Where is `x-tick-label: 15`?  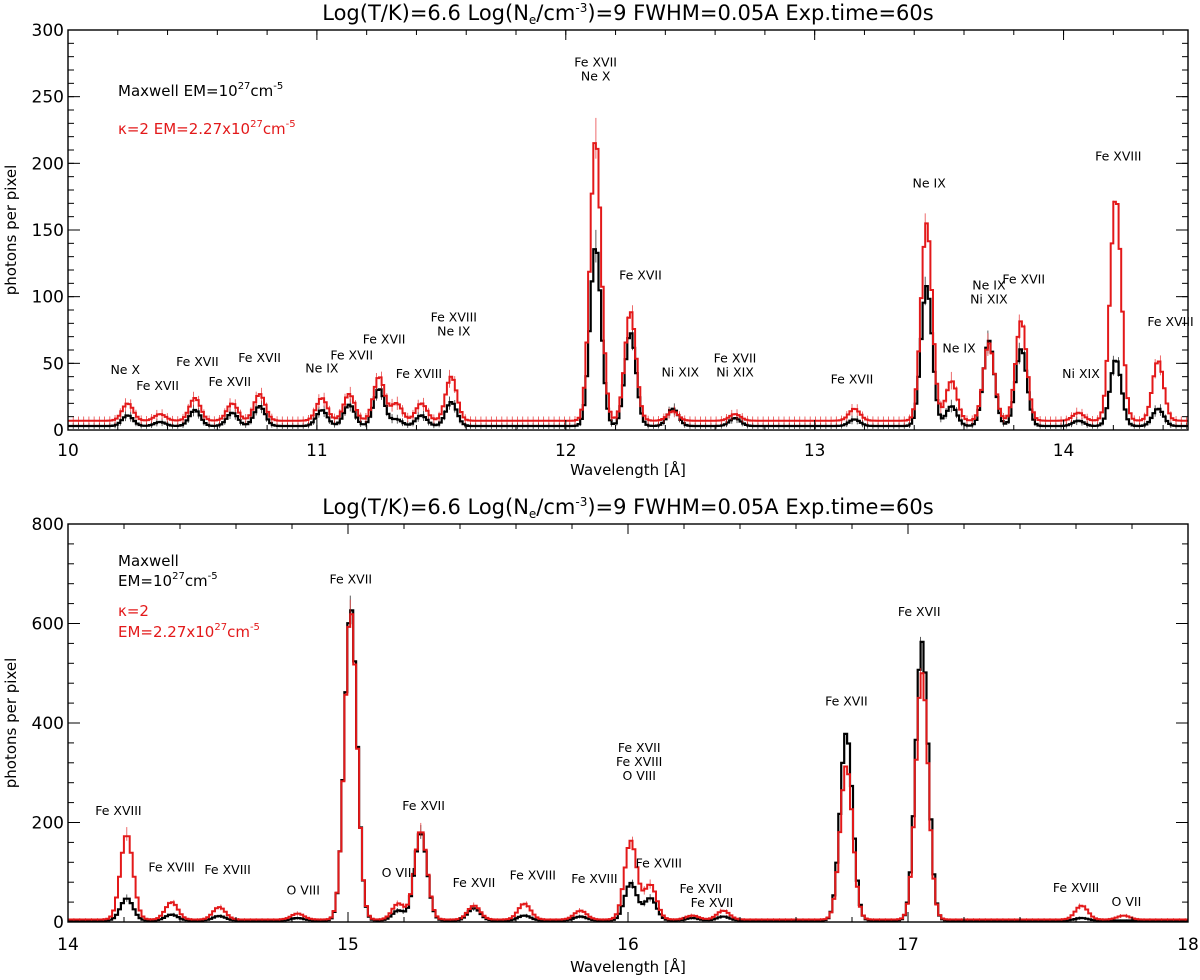 x-tick-label: 15 is located at coordinates (348, 945).